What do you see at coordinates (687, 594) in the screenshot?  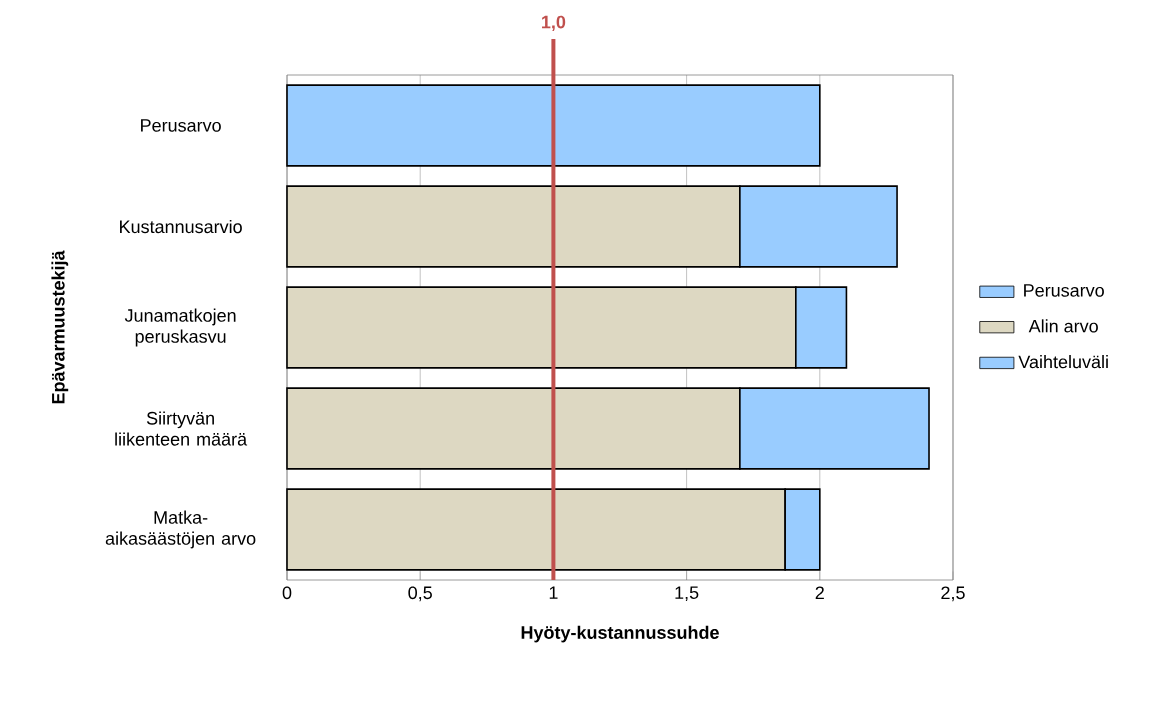 I see `x-tick-label: 1,5` at bounding box center [687, 594].